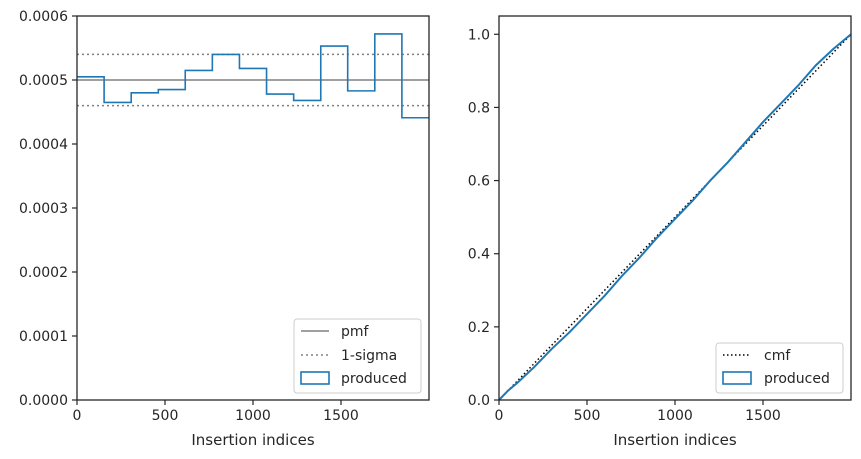 The image size is (861, 459). I want to click on legend-sigma-label: 1-sigma, so click(369, 356).